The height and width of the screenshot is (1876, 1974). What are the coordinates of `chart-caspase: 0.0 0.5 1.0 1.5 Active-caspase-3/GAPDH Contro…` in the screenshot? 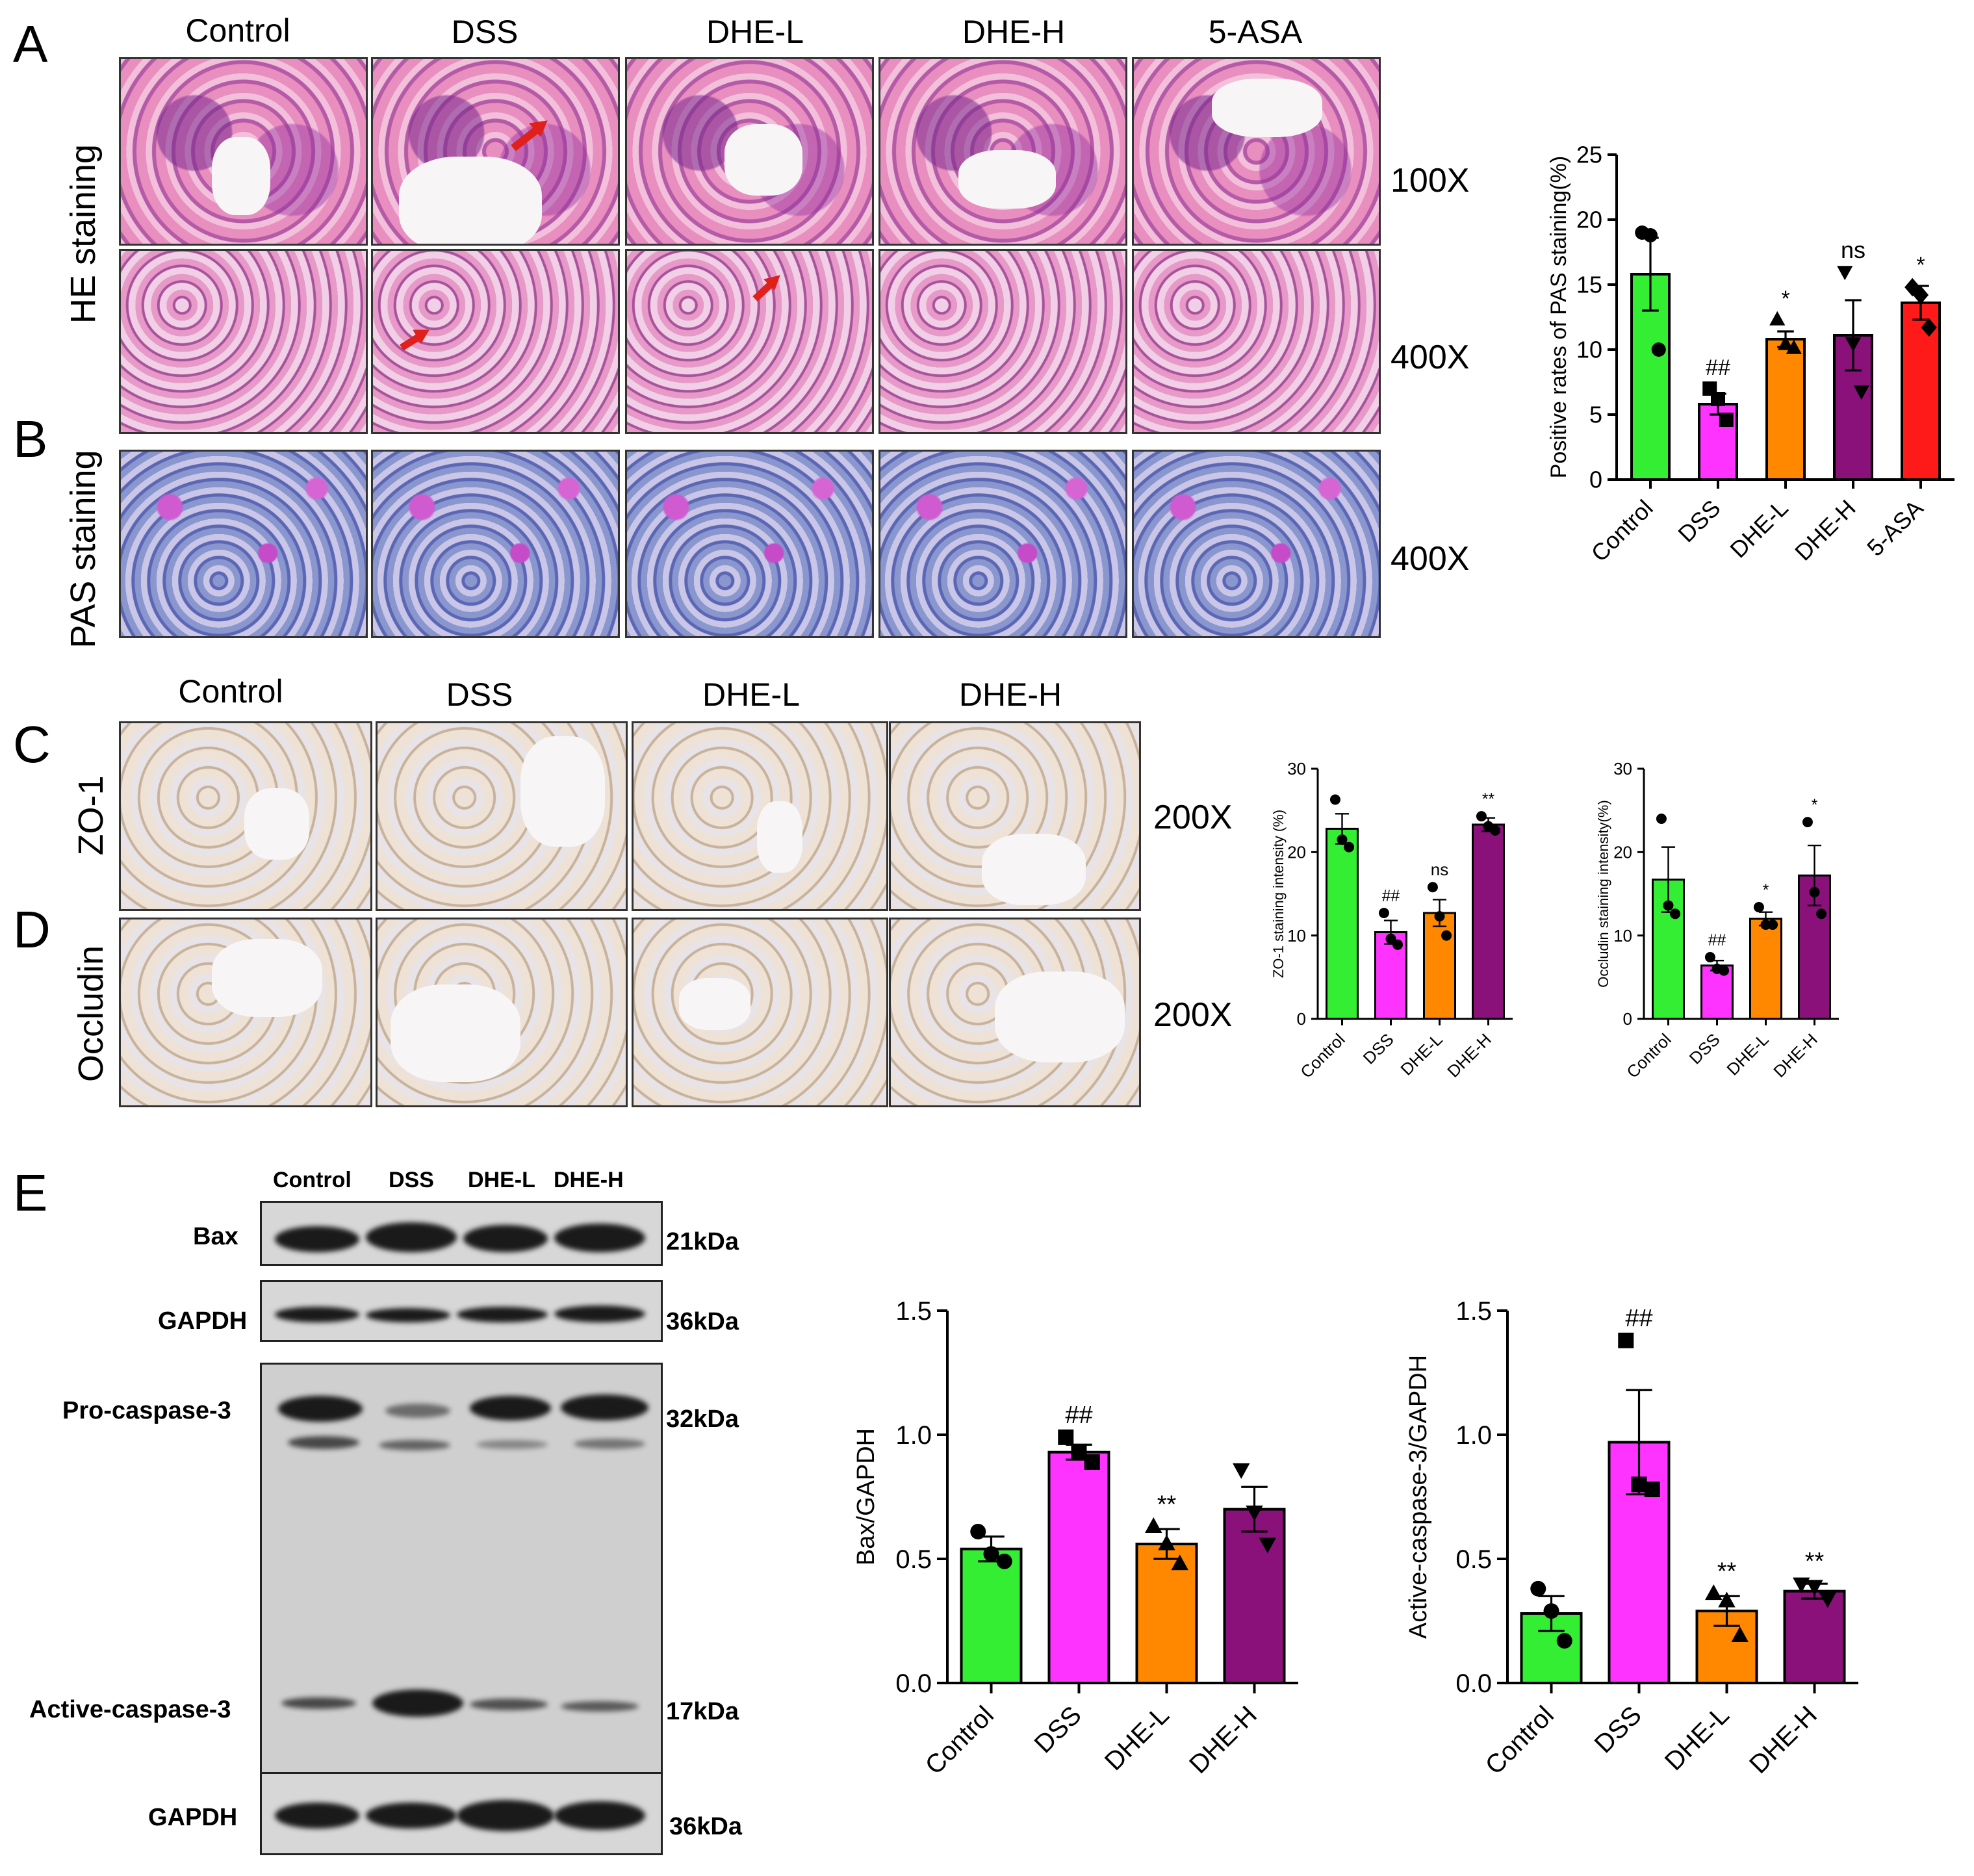 It's located at (1631, 1538).